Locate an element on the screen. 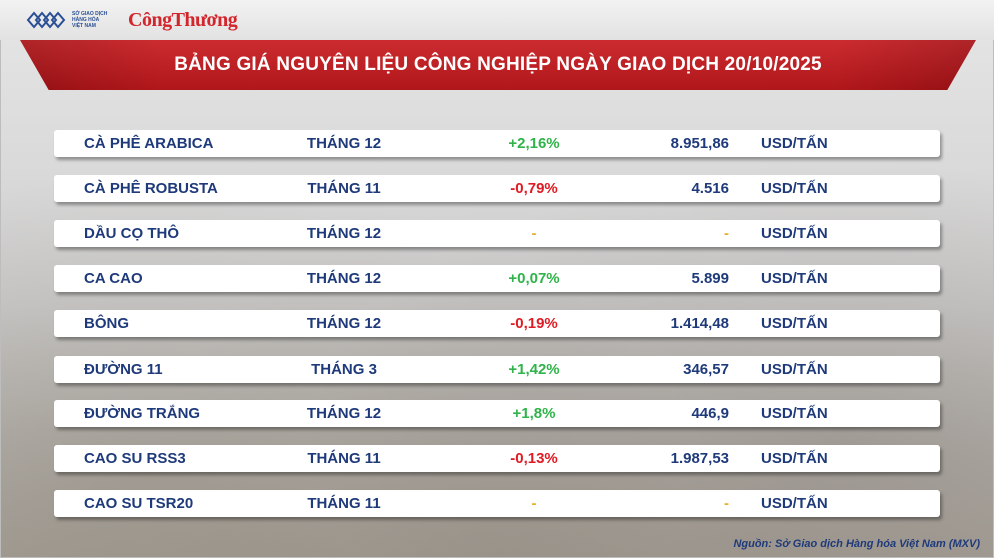 The image size is (994, 558). commodity-name: CAO SU TSR20 is located at coordinates (139, 503).